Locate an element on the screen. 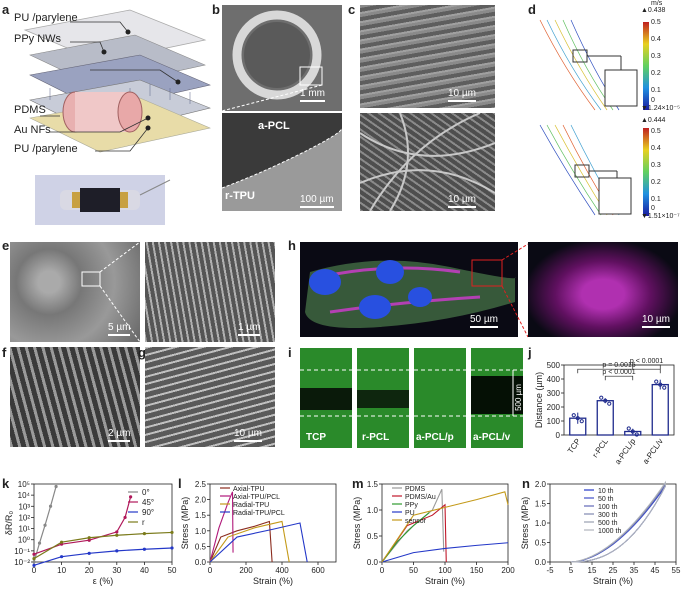 The image size is (683, 592). y-axis-label: Stress (MPa) is located at coordinates (357, 523).